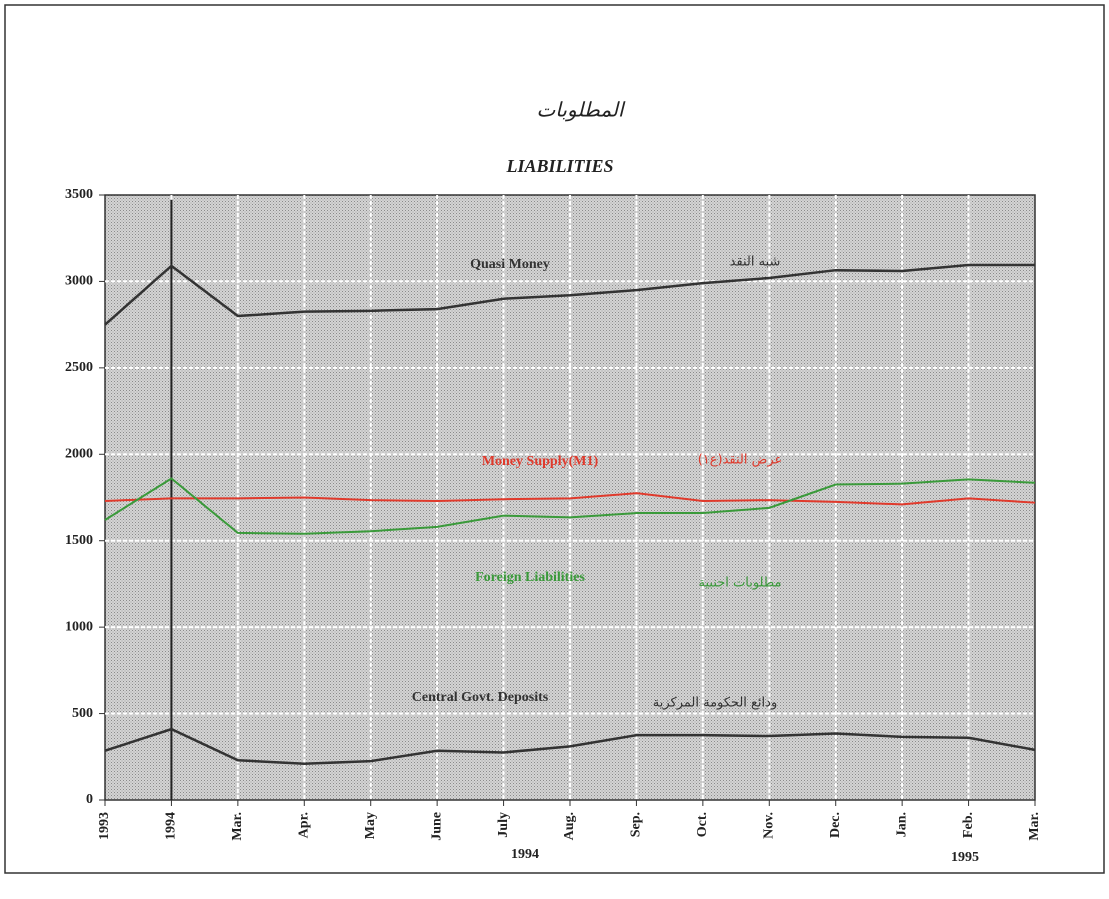 The width and height of the screenshot is (1109, 899). What do you see at coordinates (304, 825) in the screenshot?
I see `x-tick-label: Apr.` at bounding box center [304, 825].